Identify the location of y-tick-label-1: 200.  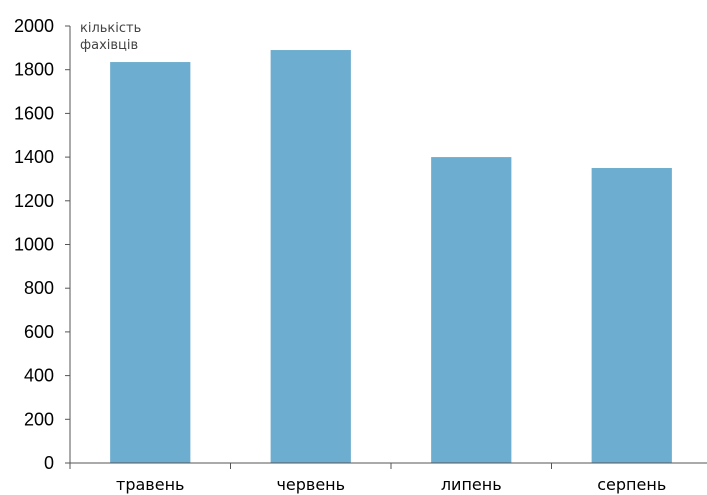
(39, 419).